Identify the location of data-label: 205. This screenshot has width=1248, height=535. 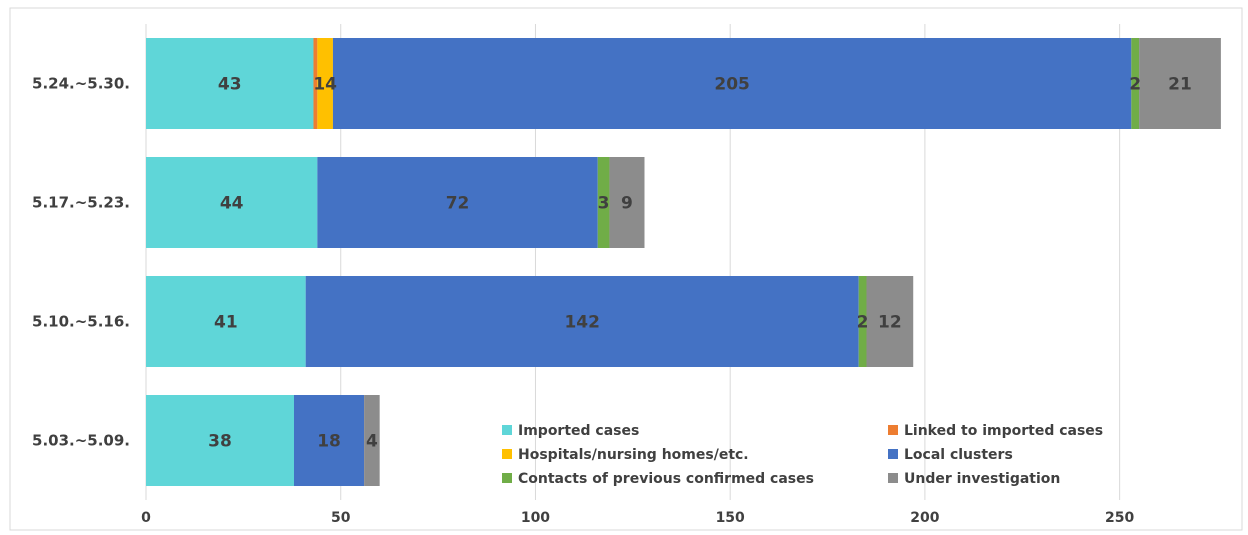
(732, 85).